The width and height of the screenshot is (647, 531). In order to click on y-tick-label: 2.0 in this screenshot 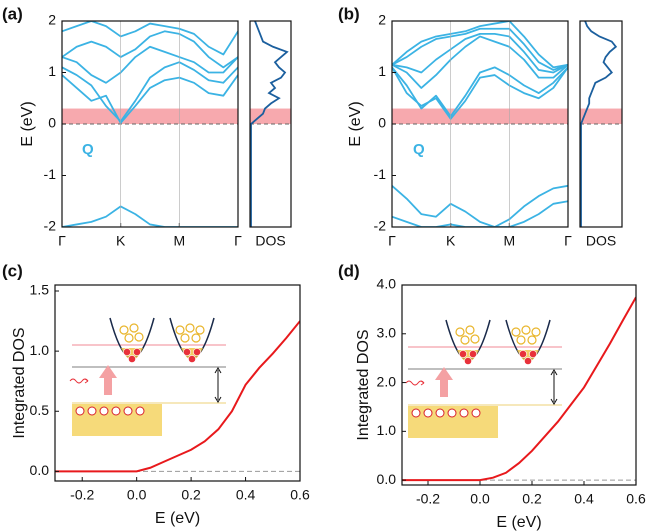, I will do `click(387, 381)`.